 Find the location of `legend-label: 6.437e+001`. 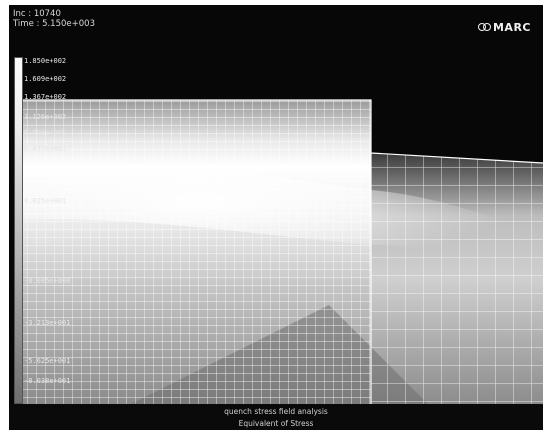

legend-label: 6.437e+001 is located at coordinates (45, 149).